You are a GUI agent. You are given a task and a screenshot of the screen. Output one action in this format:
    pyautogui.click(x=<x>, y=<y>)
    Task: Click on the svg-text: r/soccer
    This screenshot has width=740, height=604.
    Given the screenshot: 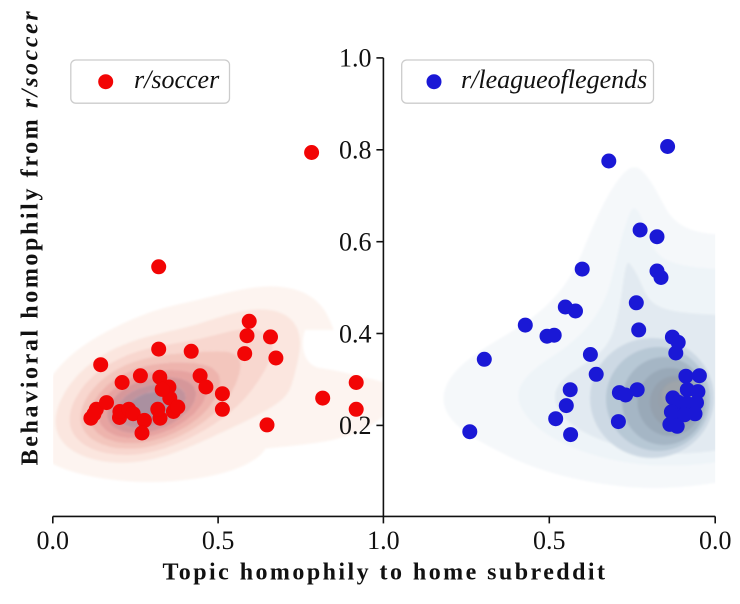 What is the action you would take?
    pyautogui.click(x=177, y=79)
    